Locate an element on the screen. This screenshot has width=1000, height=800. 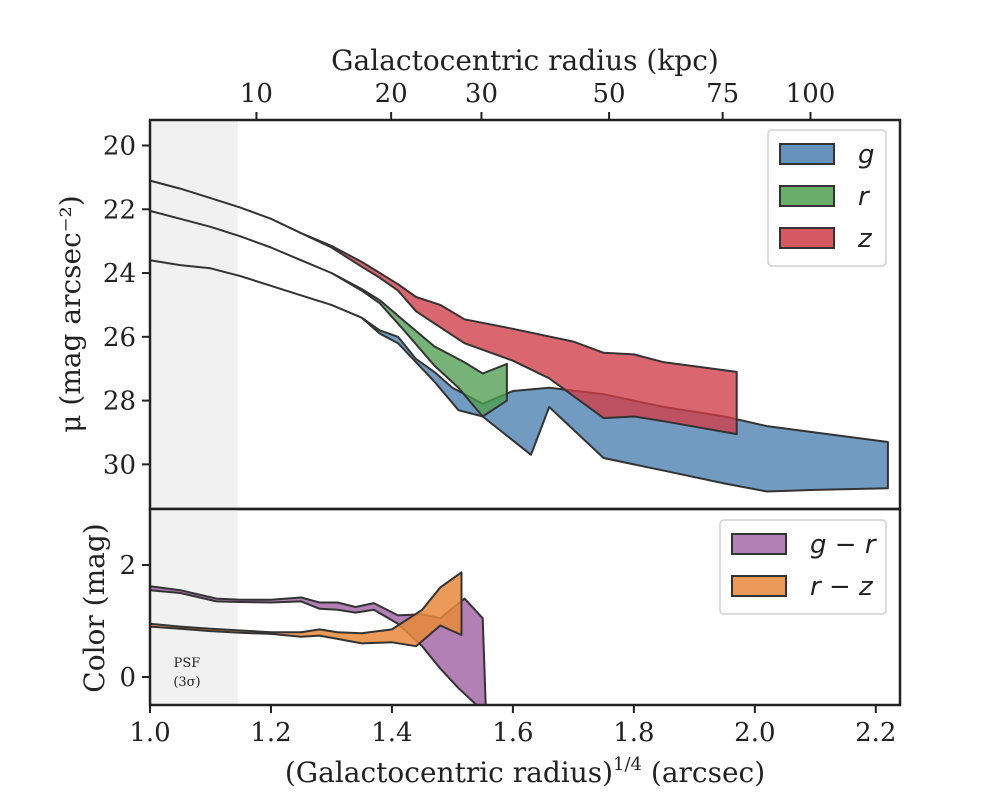
bottom-x-tick-label: 1.2 is located at coordinates (270, 733).